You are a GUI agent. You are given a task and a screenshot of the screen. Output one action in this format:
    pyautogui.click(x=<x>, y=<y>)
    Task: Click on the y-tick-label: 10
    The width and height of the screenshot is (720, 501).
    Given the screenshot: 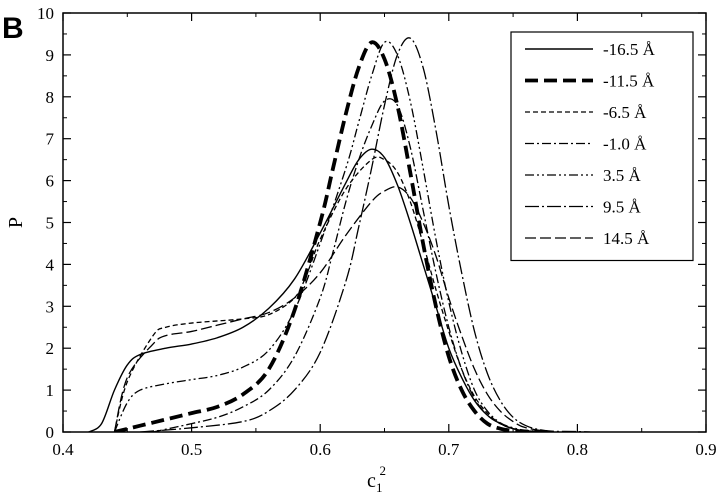 What is the action you would take?
    pyautogui.click(x=45, y=13)
    